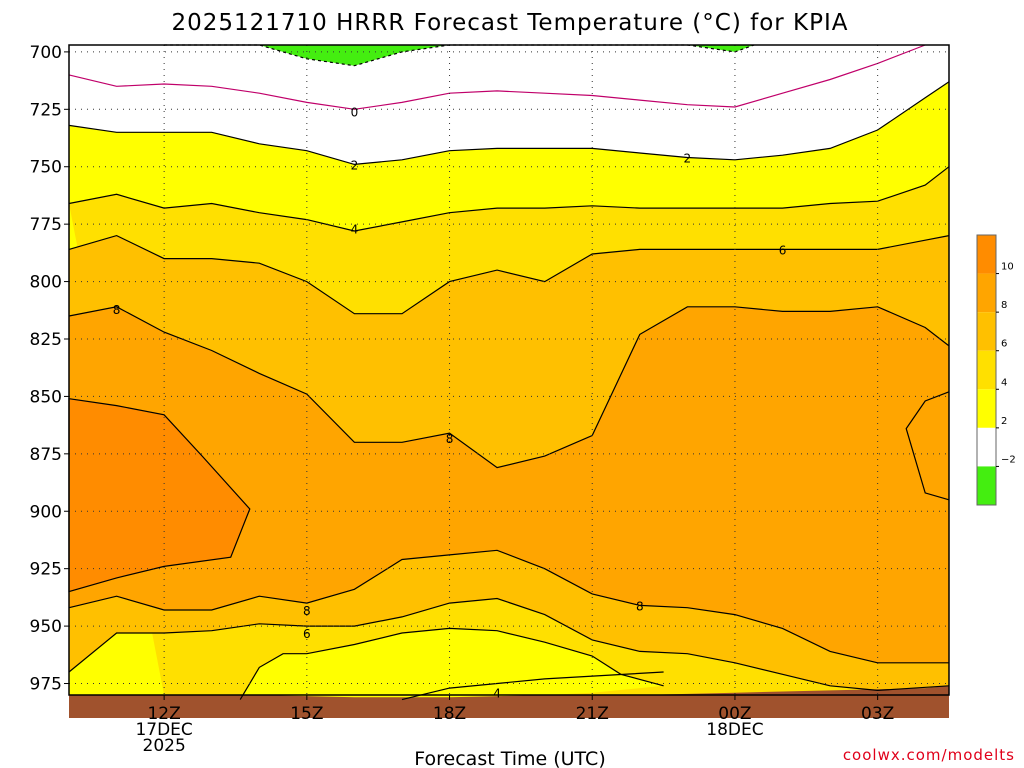 The width and height of the screenshot is (1024, 768). I want to click on x-tick-label: 12Z, so click(163, 714).